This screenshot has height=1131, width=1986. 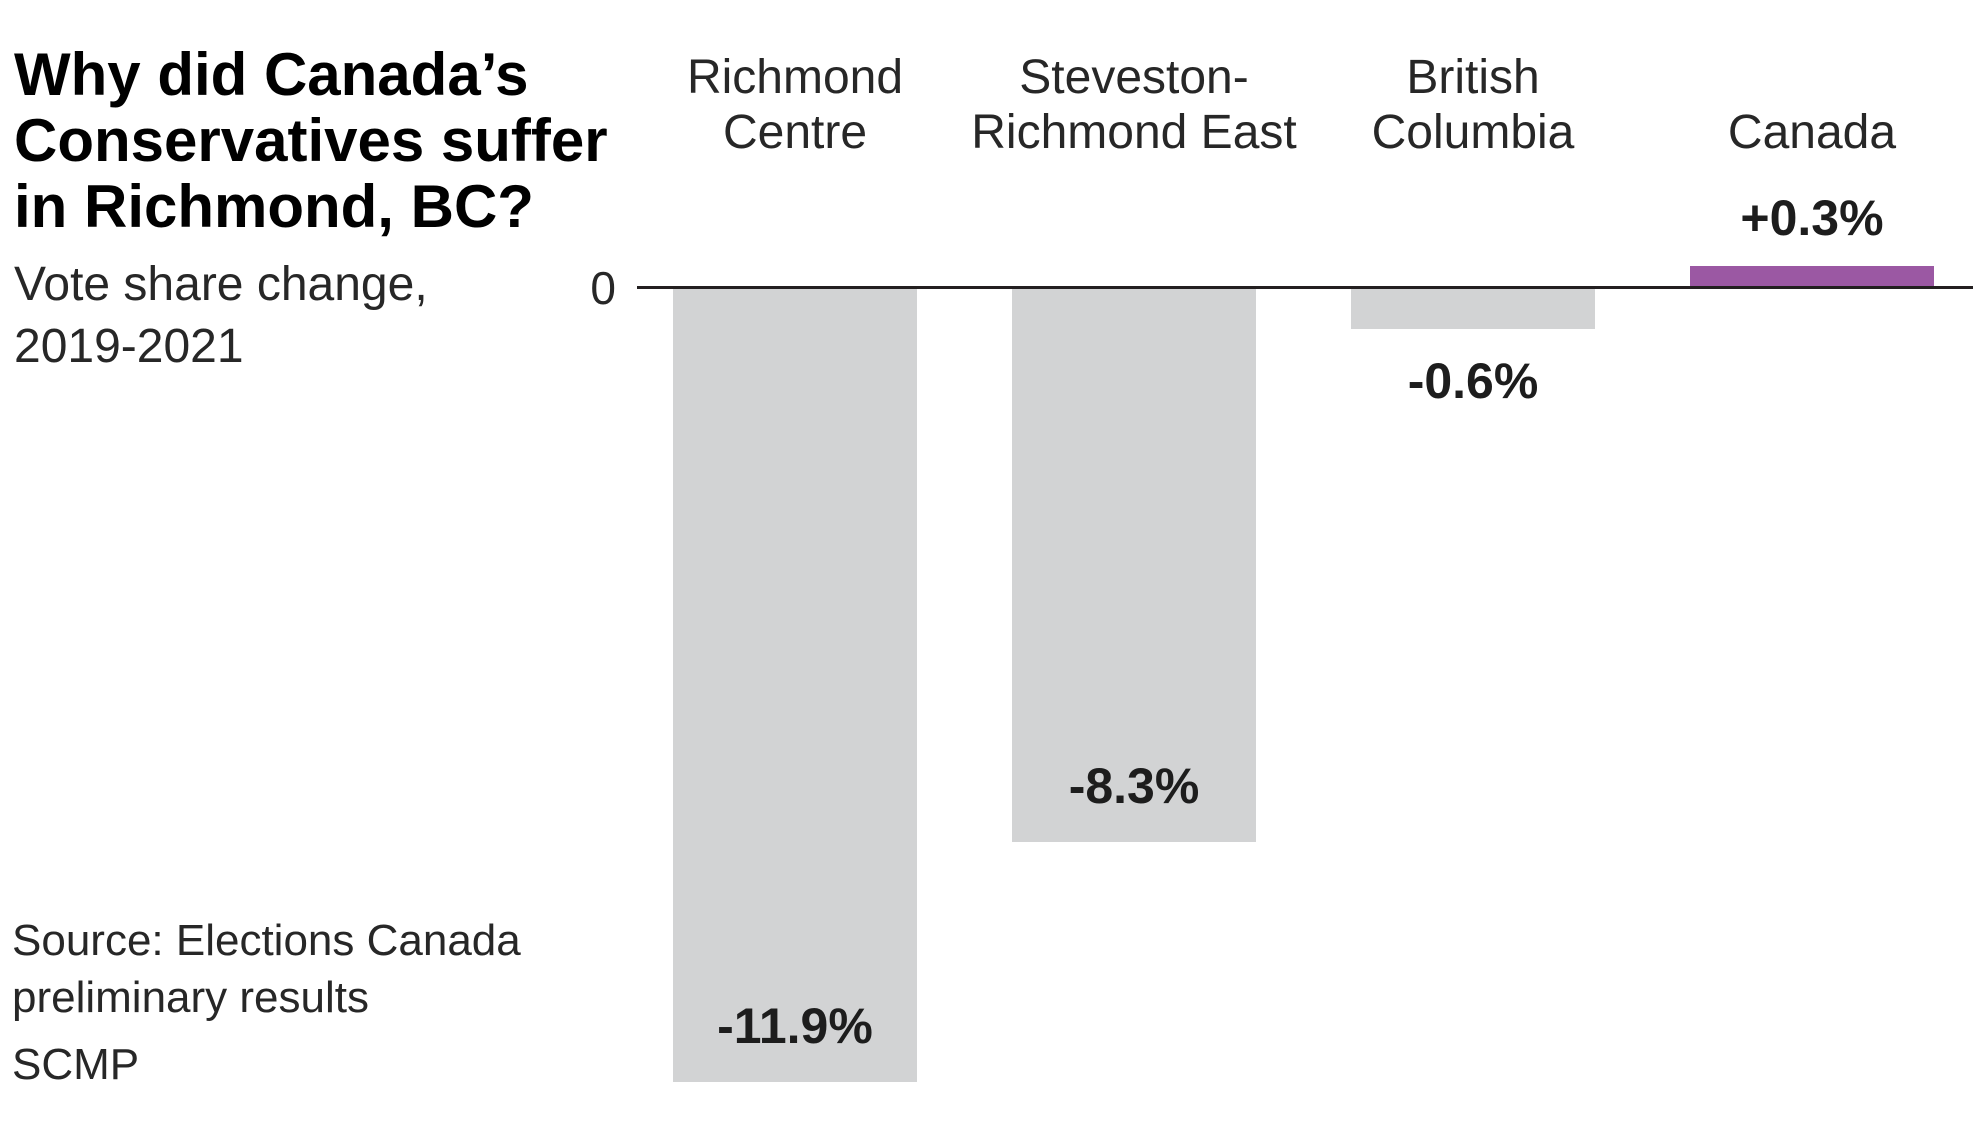 I want to click on brand-label: SCMP, so click(x=76, y=1064).